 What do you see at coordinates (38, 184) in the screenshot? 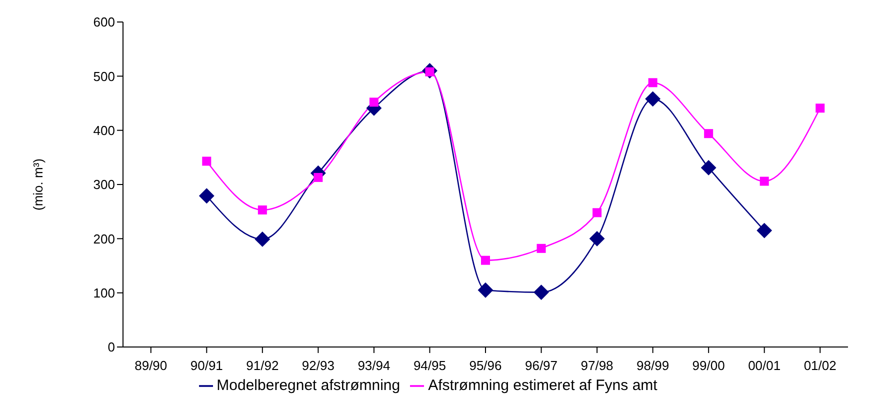
I see `y-axis-title: (mio. m³)` at bounding box center [38, 184].